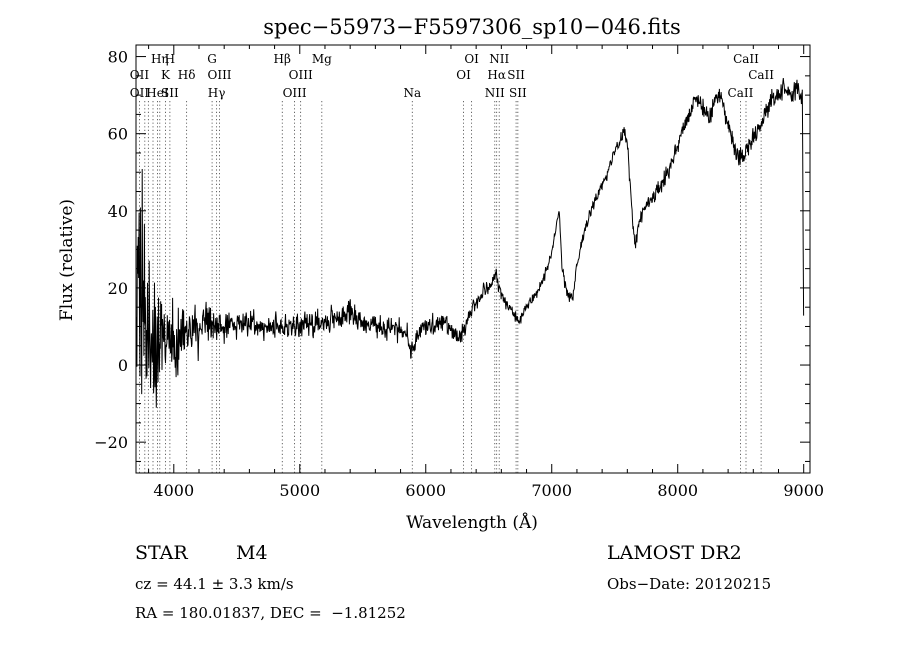 Image resolution: width=900 pixels, height=650 pixels. Describe the element at coordinates (214, 584) in the screenshot. I see `redshift-label: cz = 44.1 ± 3.3 km/s` at that location.